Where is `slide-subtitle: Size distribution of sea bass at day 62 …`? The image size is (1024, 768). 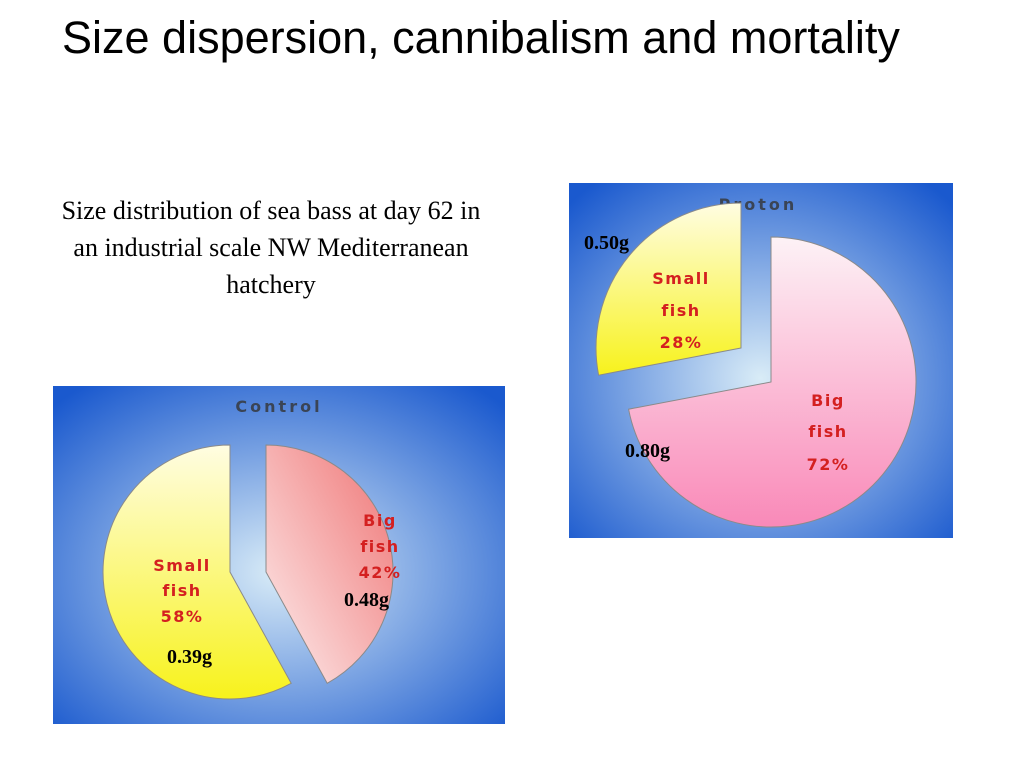 slide-subtitle: Size distribution of sea bass at day 62 … is located at coordinates (271, 247).